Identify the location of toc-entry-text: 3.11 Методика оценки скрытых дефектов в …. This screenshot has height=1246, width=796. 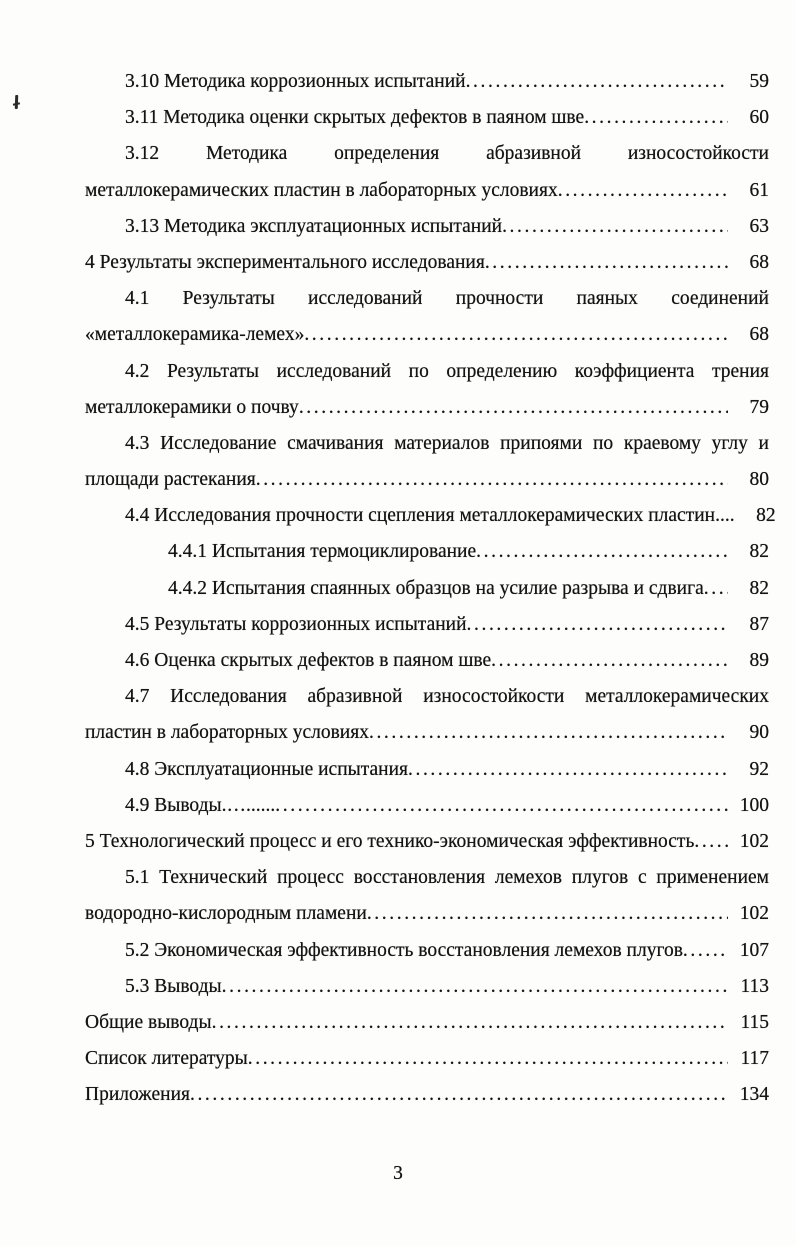
(355, 118).